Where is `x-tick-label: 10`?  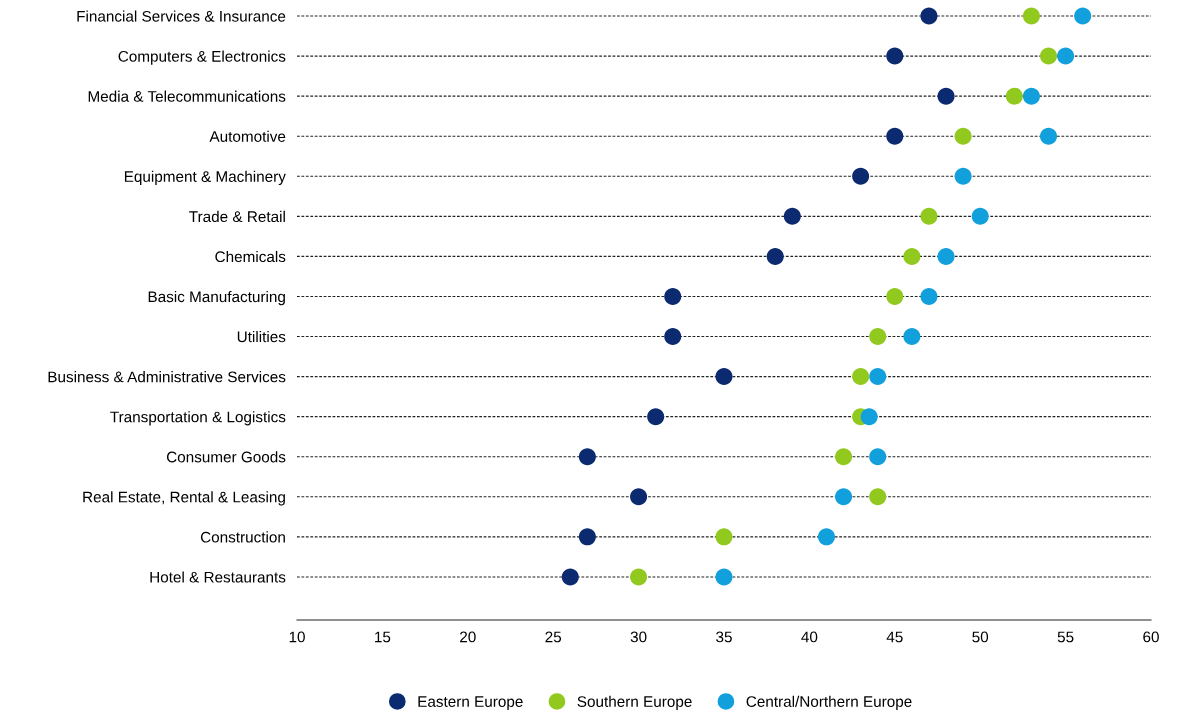
x-tick-label: 10 is located at coordinates (297, 637).